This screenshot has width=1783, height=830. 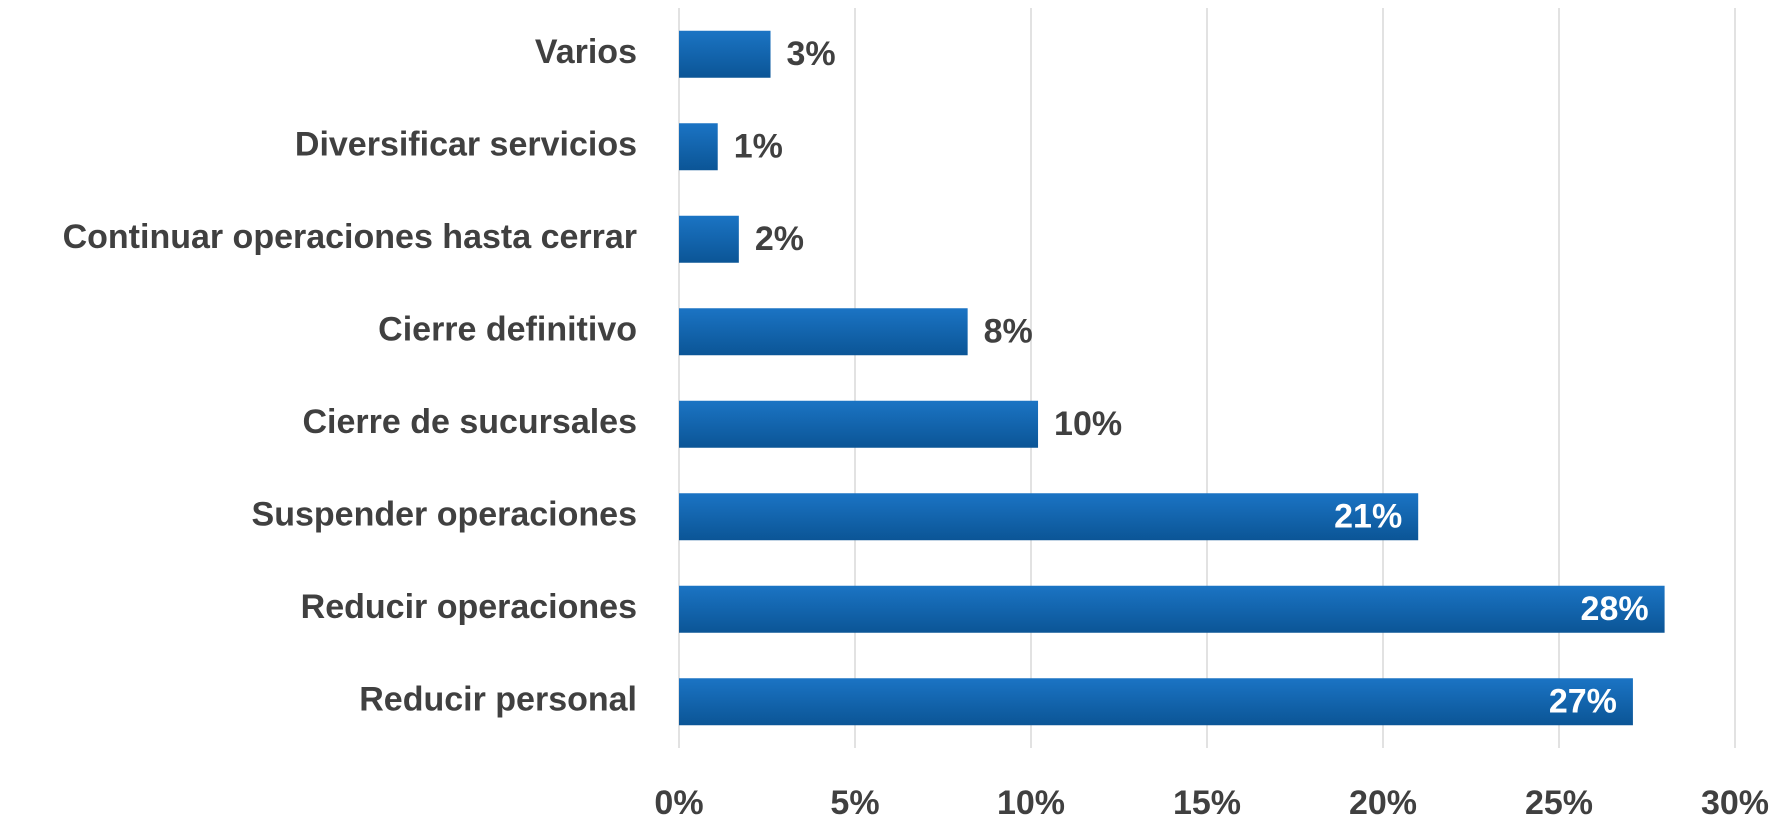 I want to click on y-tick-label: Varios, so click(x=586, y=52).